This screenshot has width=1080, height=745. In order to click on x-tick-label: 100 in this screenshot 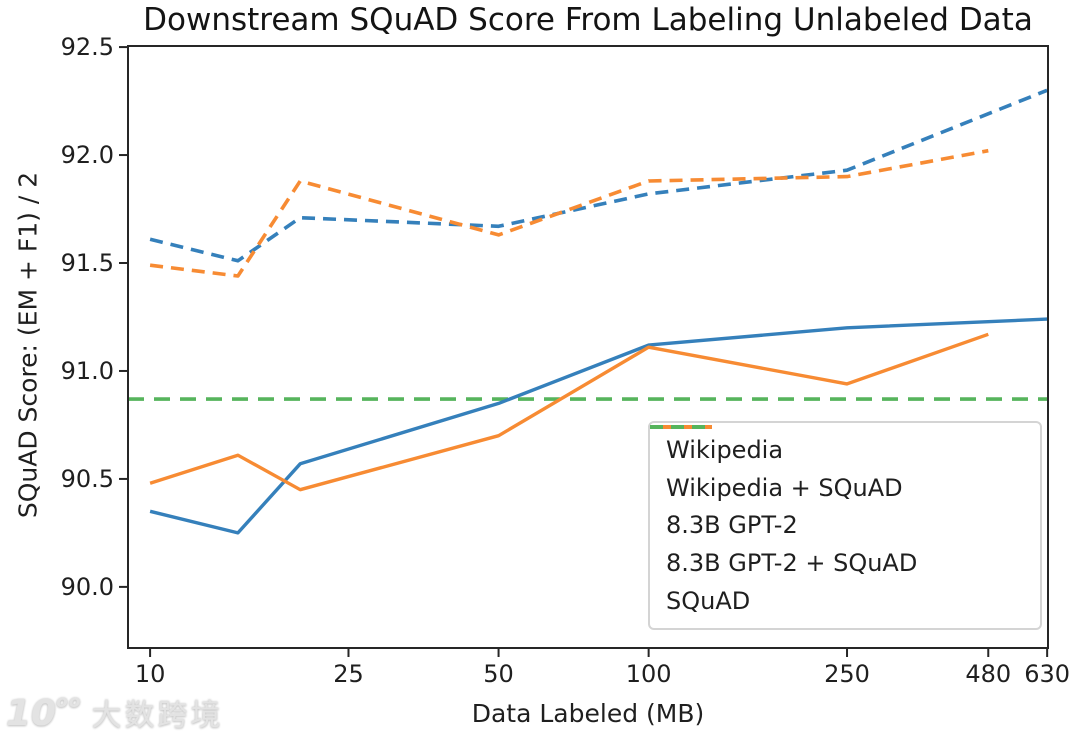, I will do `click(649, 674)`.